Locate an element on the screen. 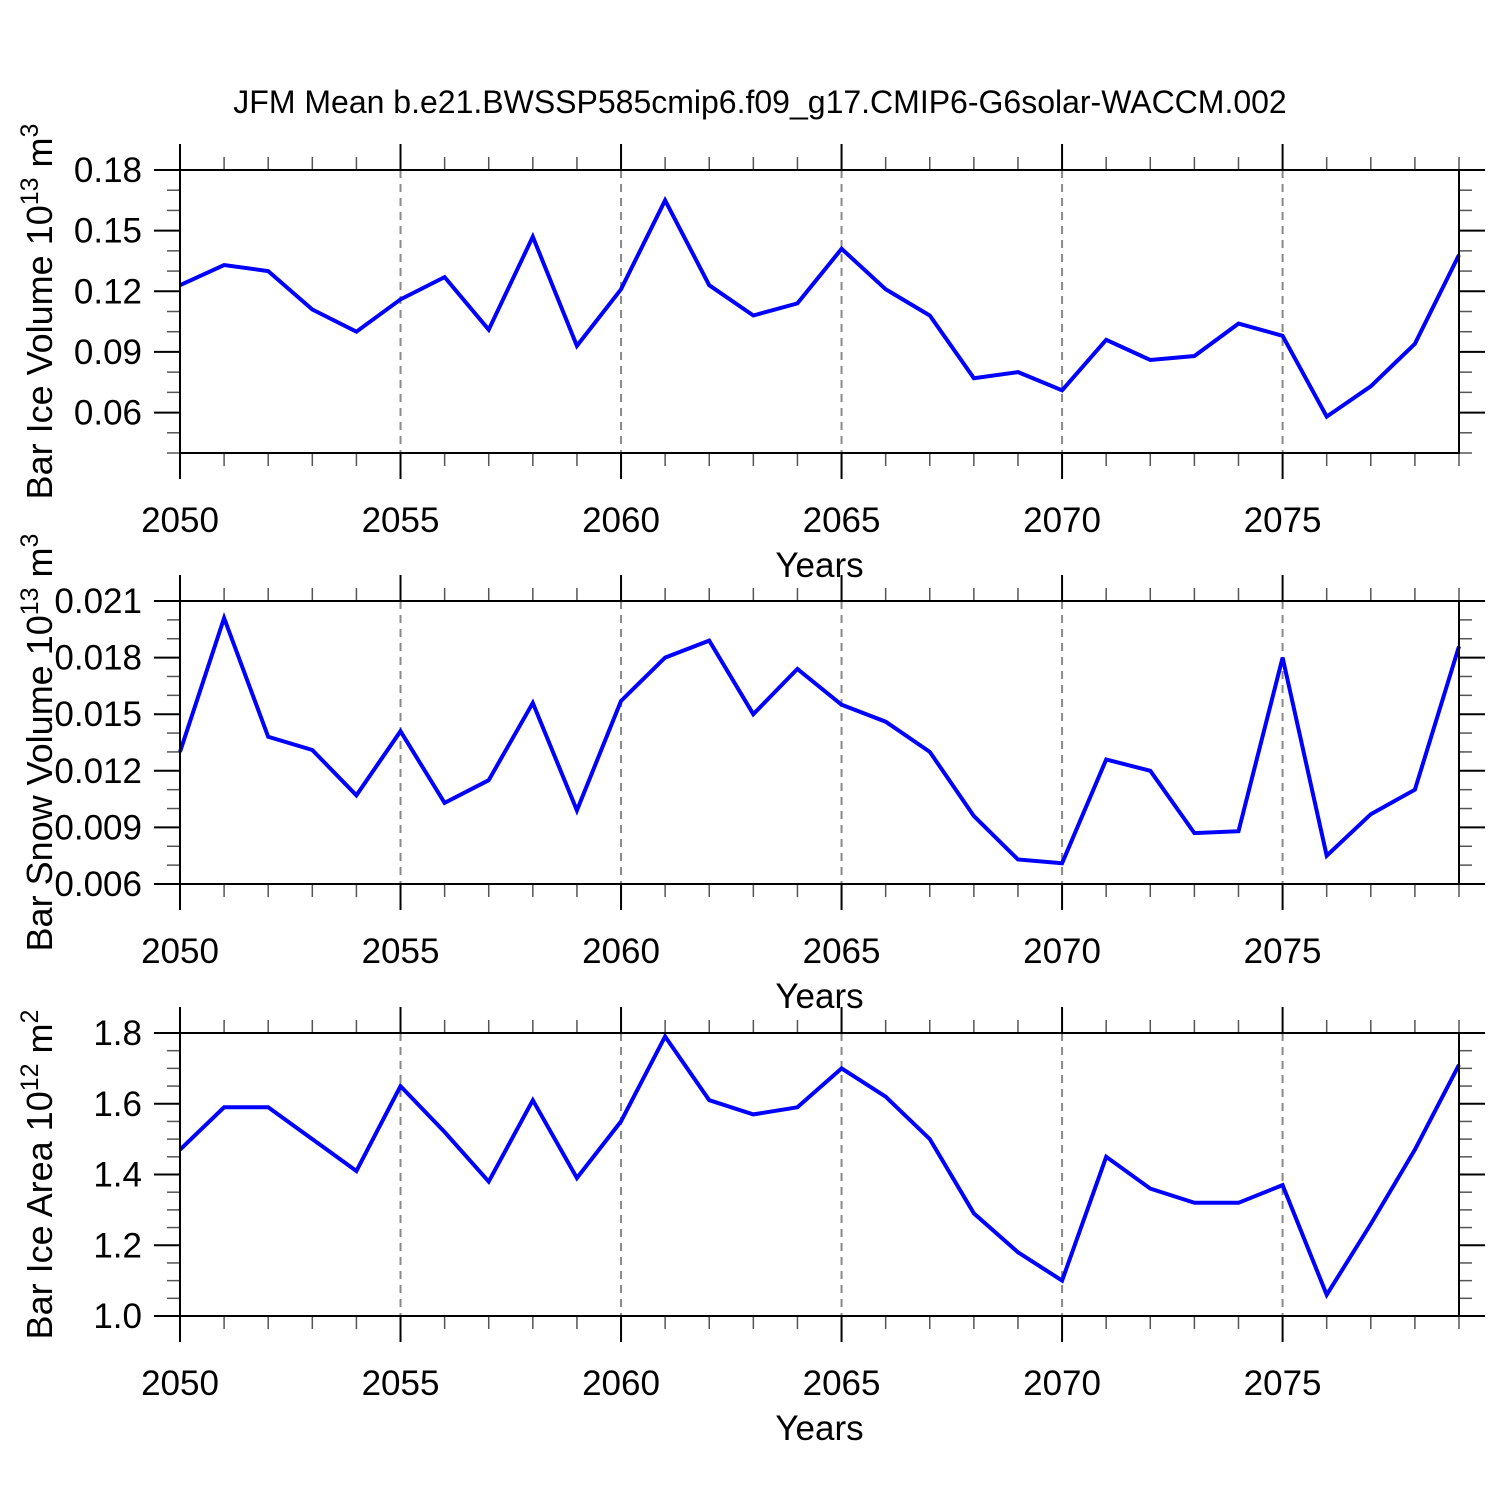  y-tick-label: 0.015 is located at coordinates (98, 714).